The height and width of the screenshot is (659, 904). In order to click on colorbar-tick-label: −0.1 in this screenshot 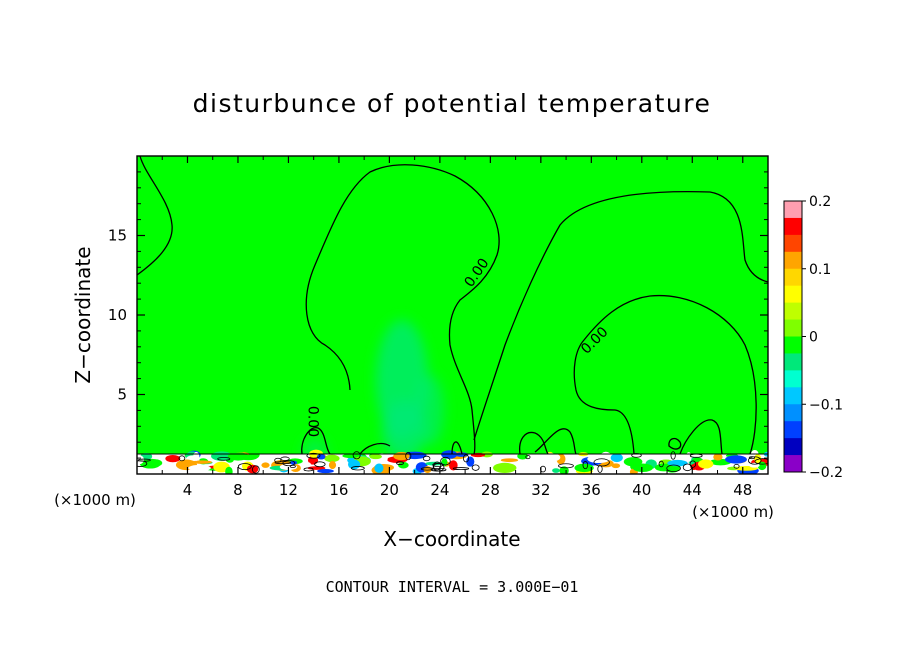, I will do `click(826, 405)`.